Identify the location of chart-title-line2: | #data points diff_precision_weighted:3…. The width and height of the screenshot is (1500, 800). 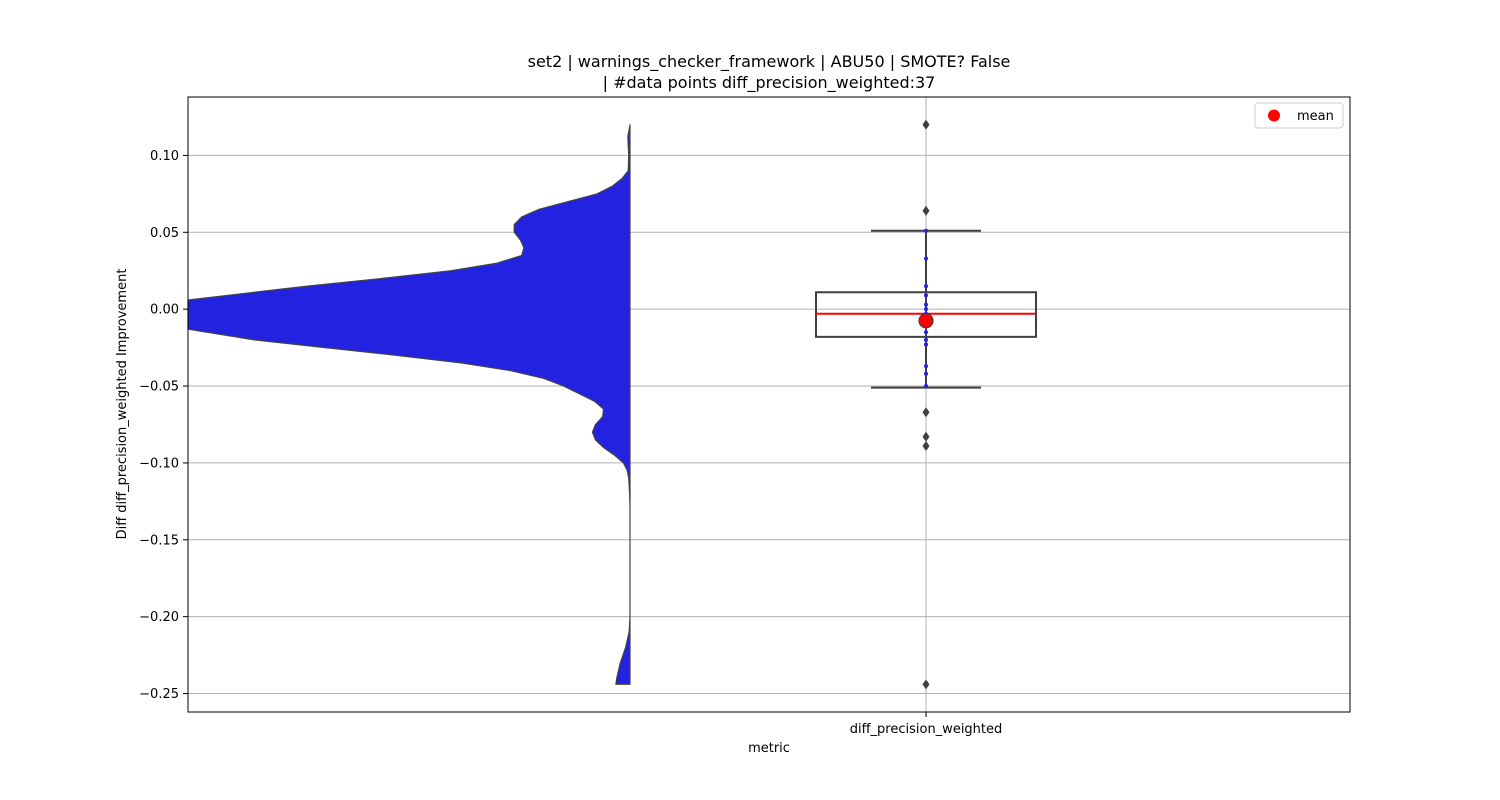
(769, 83).